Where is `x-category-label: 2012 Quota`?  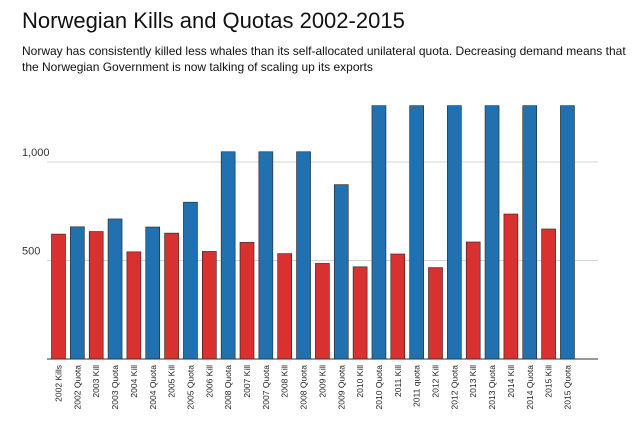
x-category-label: 2012 Quota is located at coordinates (454, 387).